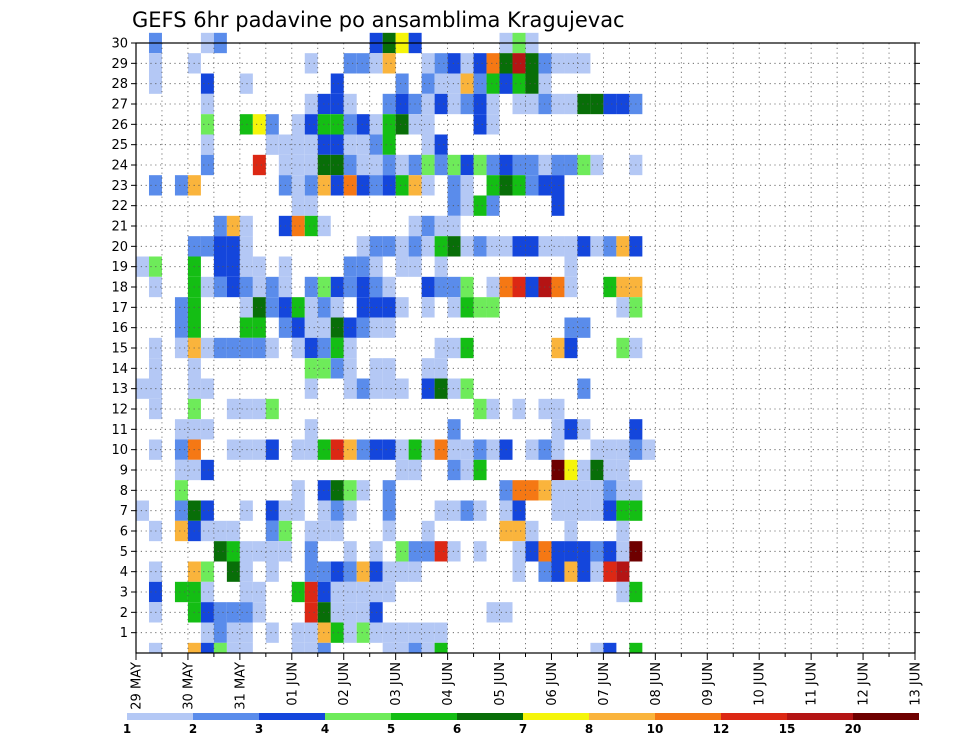 The width and height of the screenshot is (960, 742). What do you see at coordinates (124, 633) in the screenshot?
I see `y-tick-label: 1` at bounding box center [124, 633].